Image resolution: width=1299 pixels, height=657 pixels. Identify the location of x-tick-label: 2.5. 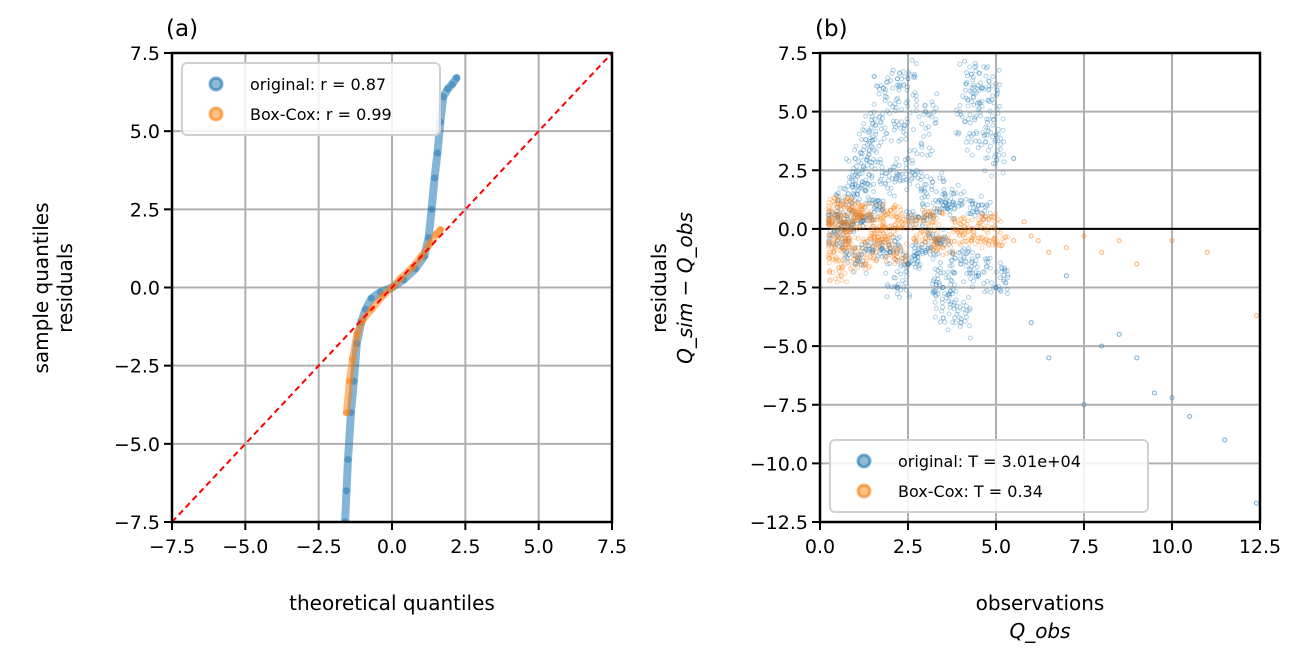
(465, 547).